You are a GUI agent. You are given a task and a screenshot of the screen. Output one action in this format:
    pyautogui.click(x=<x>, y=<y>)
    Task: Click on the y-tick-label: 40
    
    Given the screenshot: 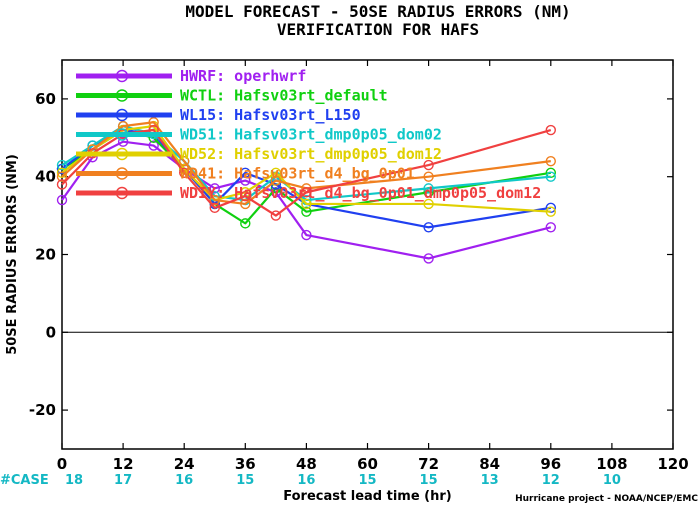 What is the action you would take?
    pyautogui.click(x=45, y=177)
    